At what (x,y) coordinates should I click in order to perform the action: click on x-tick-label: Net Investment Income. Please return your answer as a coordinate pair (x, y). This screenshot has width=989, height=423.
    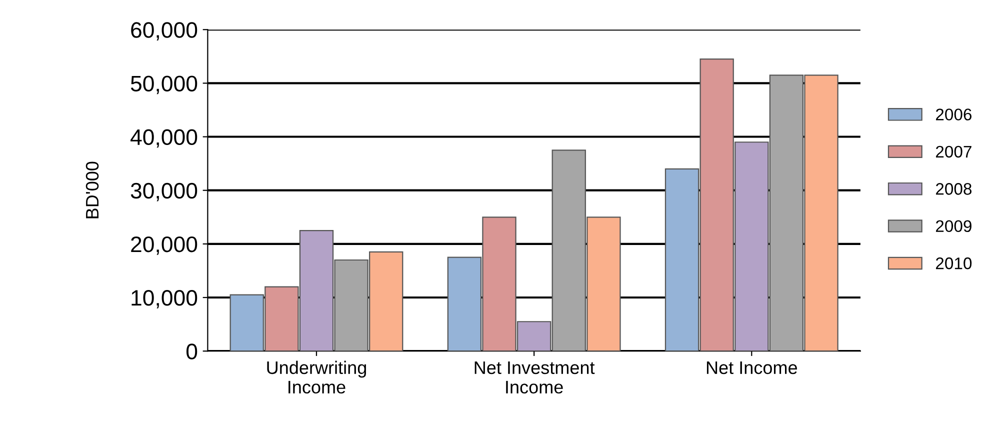
    Looking at the image, I should click on (534, 377).